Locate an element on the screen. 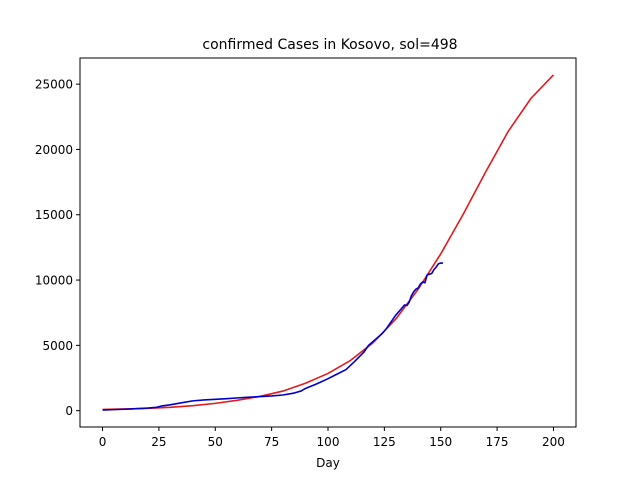 This screenshot has width=640, height=480. y-tick-label: 25000 is located at coordinates (54, 85).